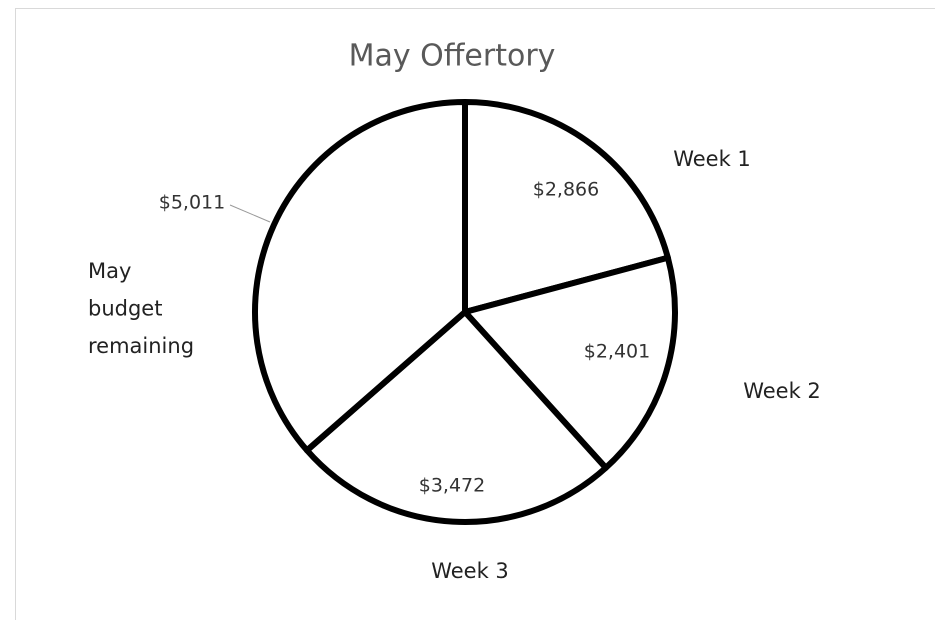  I want to click on category-label: Week 3, so click(470, 571).